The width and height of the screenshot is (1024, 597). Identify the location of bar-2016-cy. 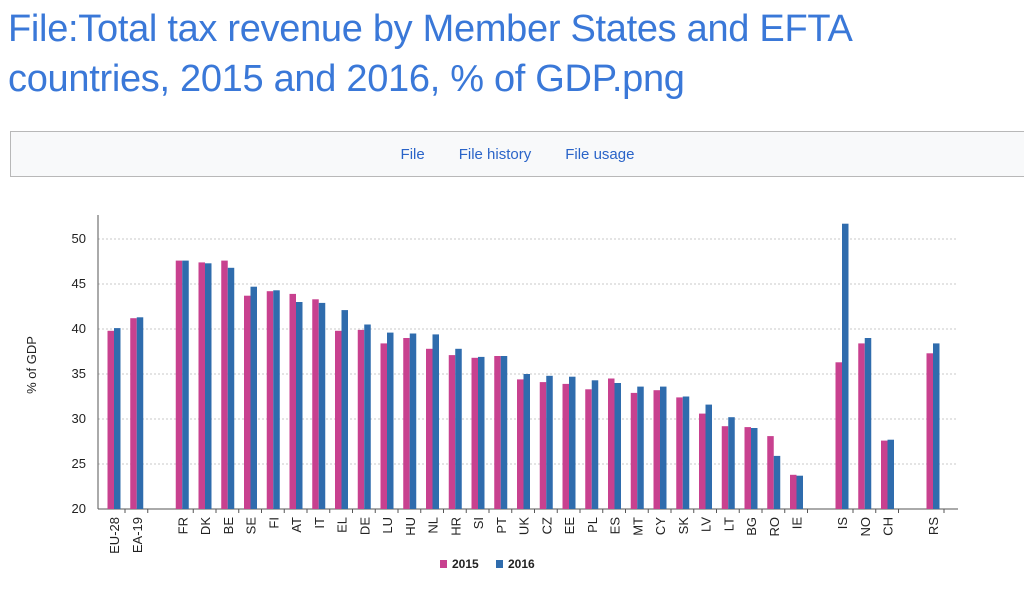
(663, 447).